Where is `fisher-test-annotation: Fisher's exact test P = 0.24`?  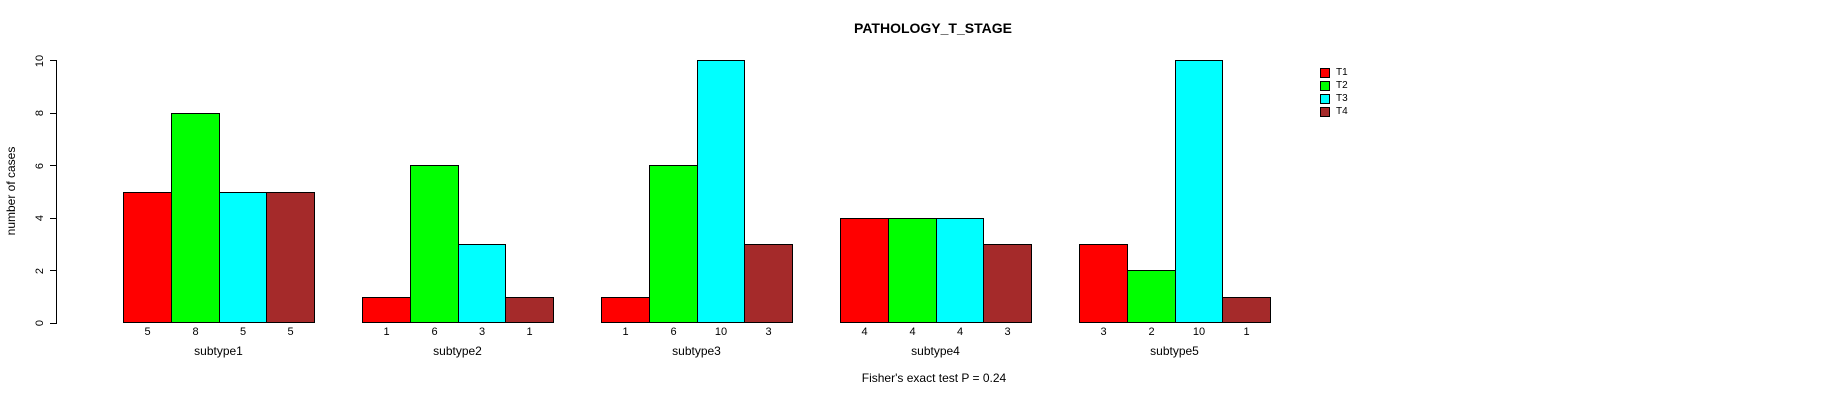 fisher-test-annotation: Fisher's exact test P = 0.24 is located at coordinates (934, 378).